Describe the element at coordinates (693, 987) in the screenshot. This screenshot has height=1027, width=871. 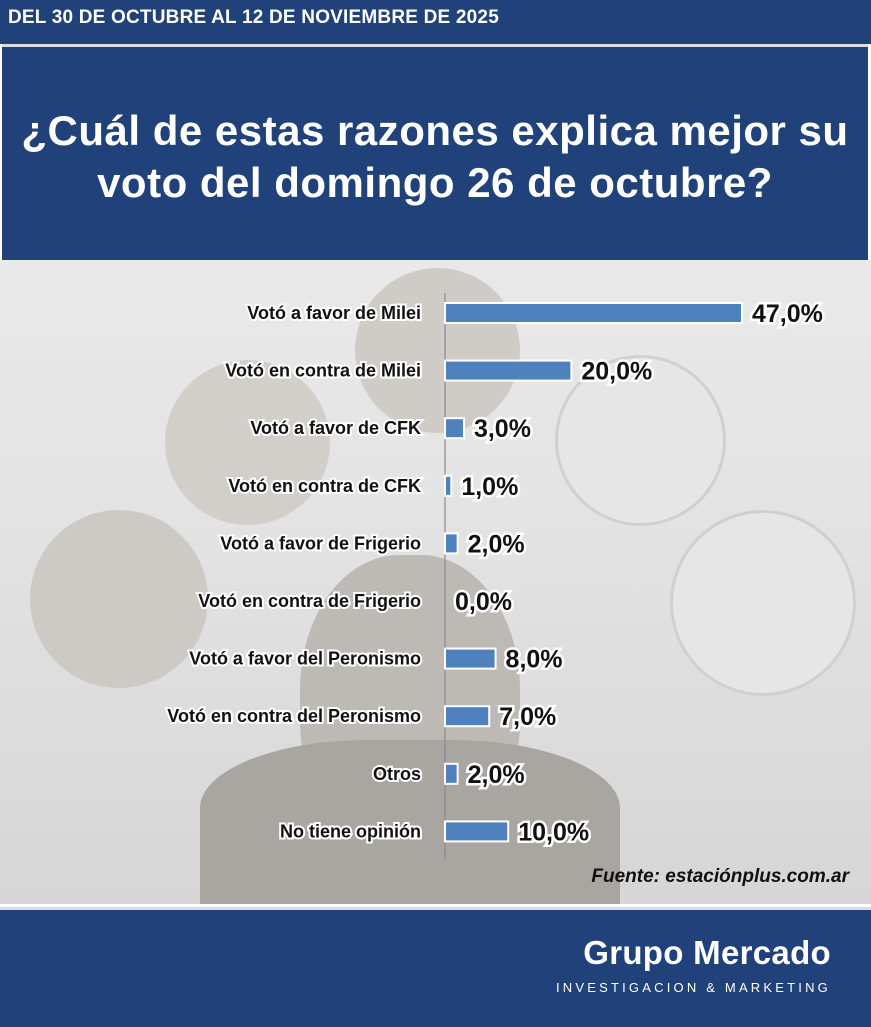
I see `brand-tagline: INVESTIGACION & MARKETING` at that location.